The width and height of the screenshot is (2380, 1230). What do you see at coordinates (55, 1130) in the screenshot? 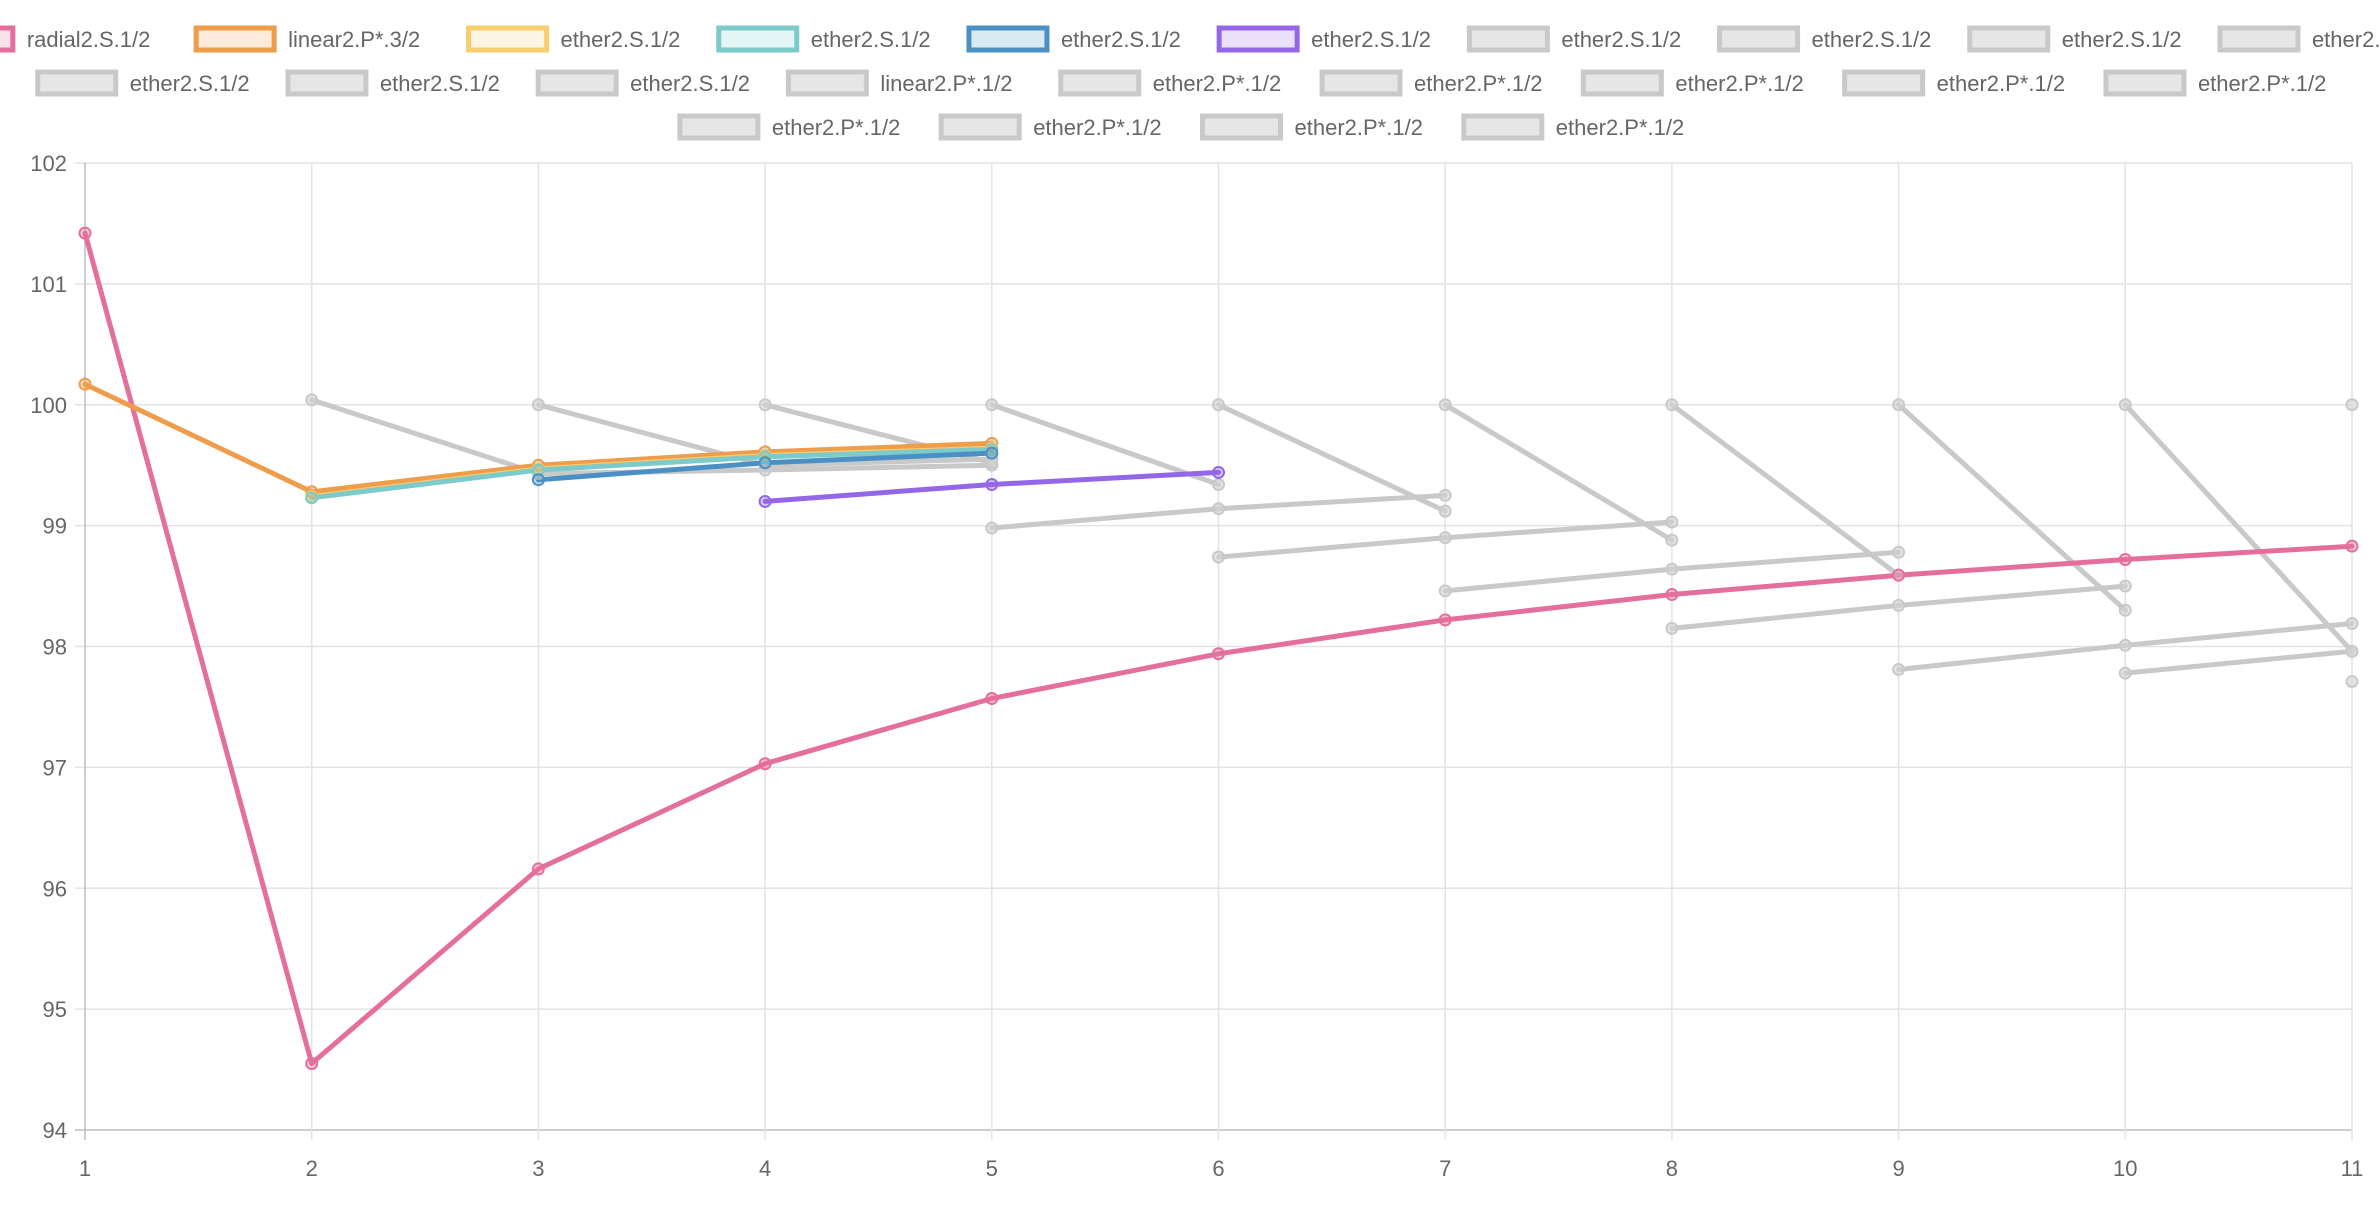
I see `y-tick-label: 94` at bounding box center [55, 1130].